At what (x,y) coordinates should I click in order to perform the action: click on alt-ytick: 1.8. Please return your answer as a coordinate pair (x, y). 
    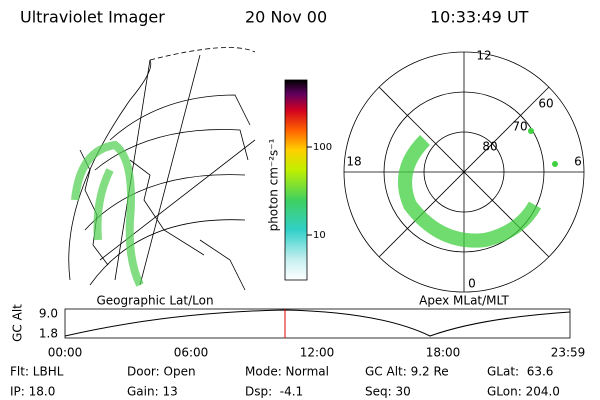
    Looking at the image, I should click on (48, 334).